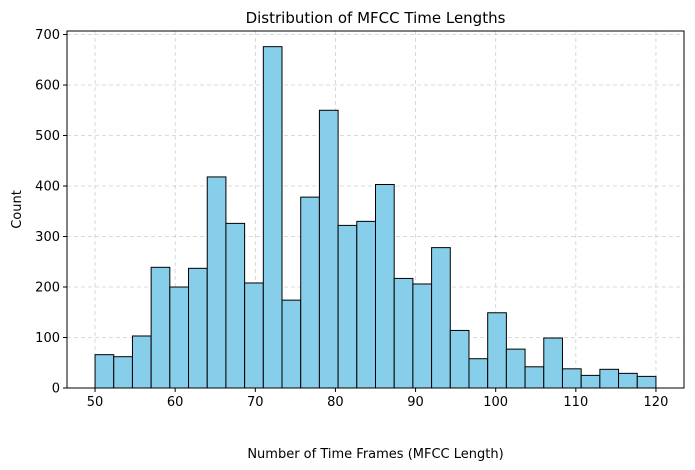 This screenshot has height=470, width=695. What do you see at coordinates (375, 454) in the screenshot?
I see `x-axis-label: Number of Time Frames (MFCC Length)` at bounding box center [375, 454].